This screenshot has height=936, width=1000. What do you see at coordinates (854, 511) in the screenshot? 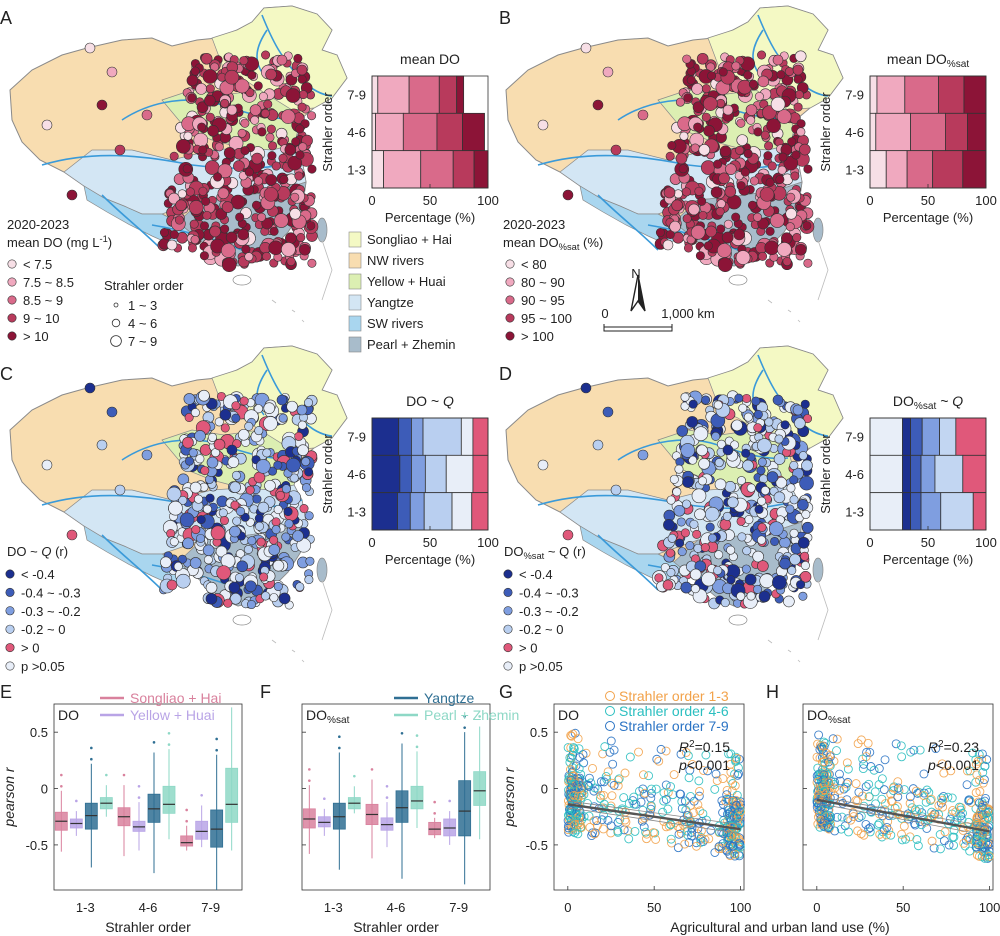
I see `stacked-row-label: 1-3` at bounding box center [854, 511].